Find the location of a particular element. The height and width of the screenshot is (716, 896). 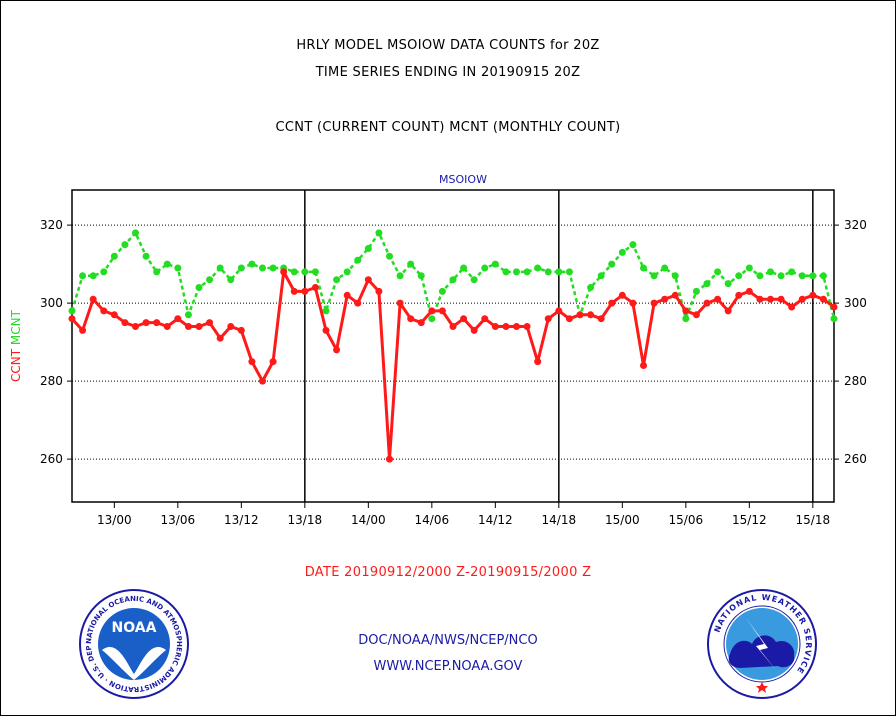

nws-logo: NATIONAL WEATHER SERVICE is located at coordinates (762, 644).